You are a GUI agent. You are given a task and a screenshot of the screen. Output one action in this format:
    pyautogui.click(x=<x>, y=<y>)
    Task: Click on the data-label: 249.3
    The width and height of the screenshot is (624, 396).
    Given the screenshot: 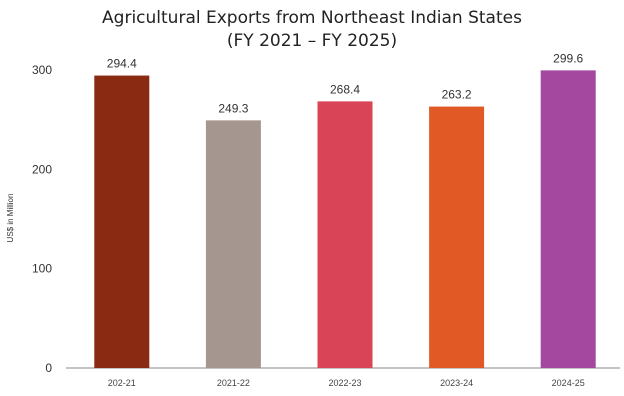 What is the action you would take?
    pyautogui.click(x=233, y=108)
    